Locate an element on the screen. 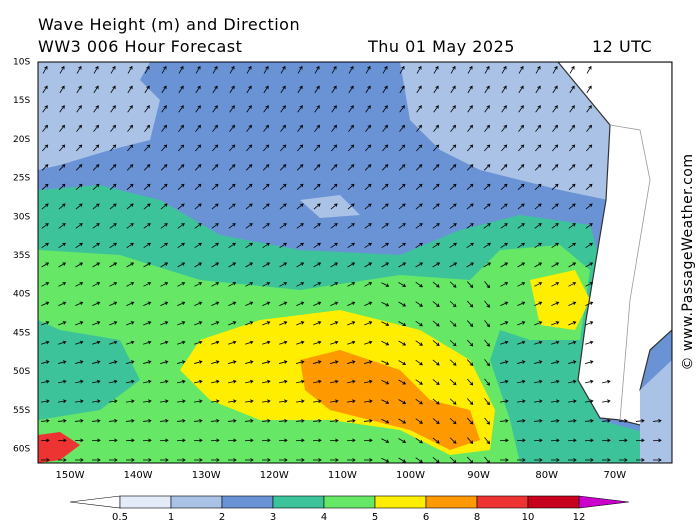 Image resolution: width=700 pixels, height=525 pixels. calm-zone is located at coordinates (99, 116).